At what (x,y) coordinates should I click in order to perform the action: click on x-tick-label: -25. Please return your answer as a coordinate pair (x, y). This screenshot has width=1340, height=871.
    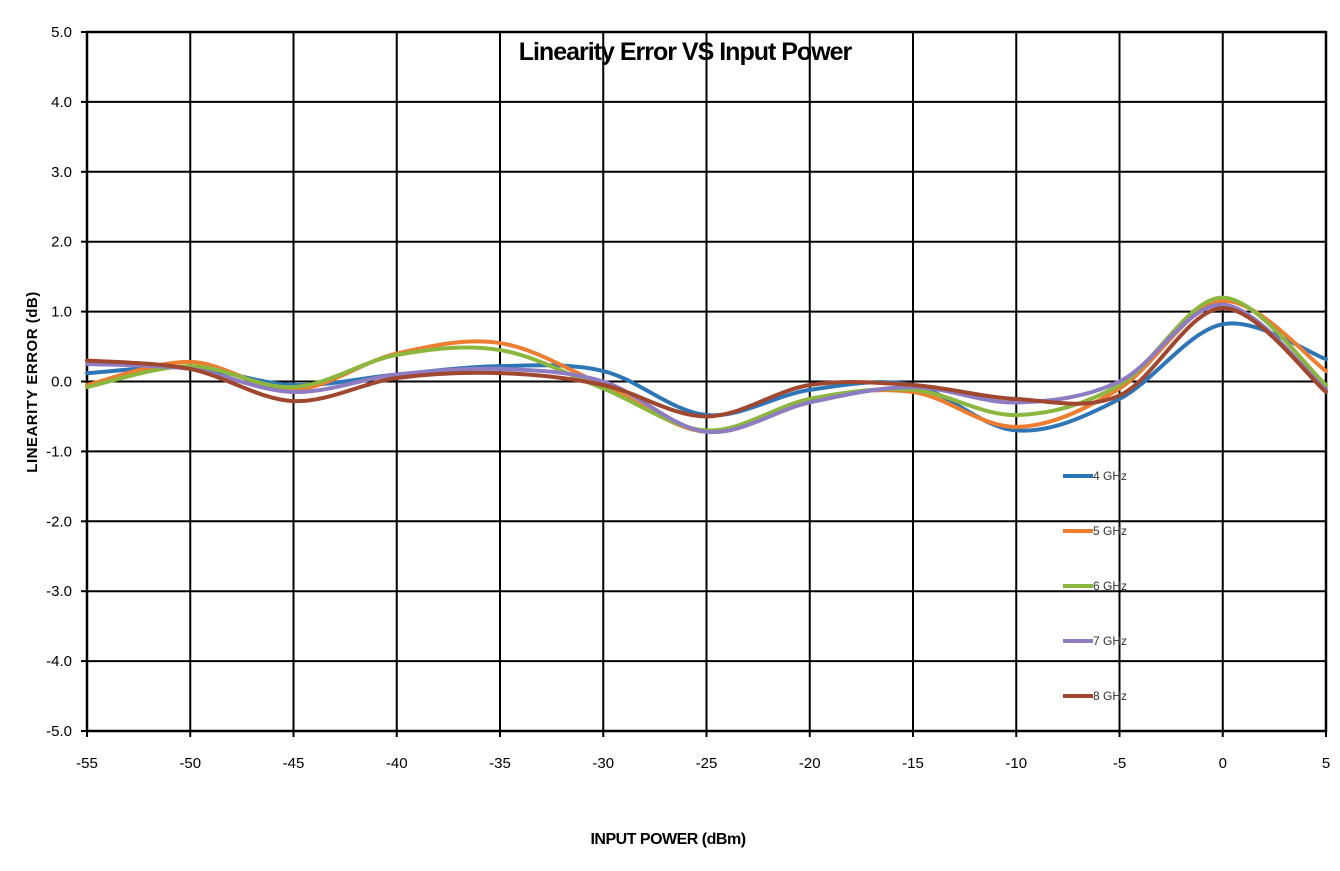
    Looking at the image, I should click on (707, 763).